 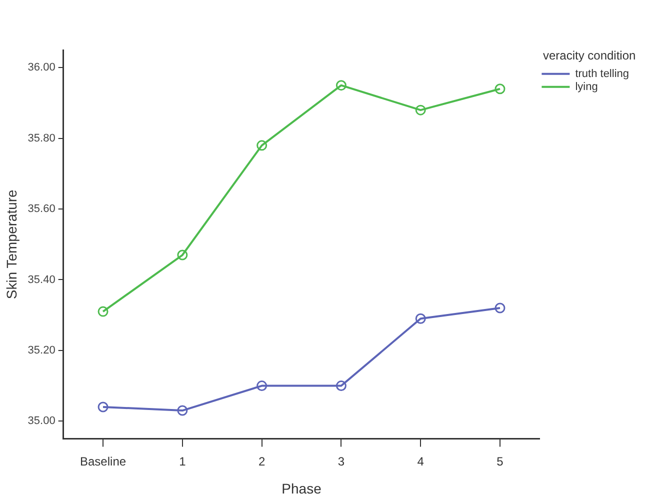 What do you see at coordinates (42, 209) in the screenshot?
I see `y-tick-label: 35.60` at bounding box center [42, 209].